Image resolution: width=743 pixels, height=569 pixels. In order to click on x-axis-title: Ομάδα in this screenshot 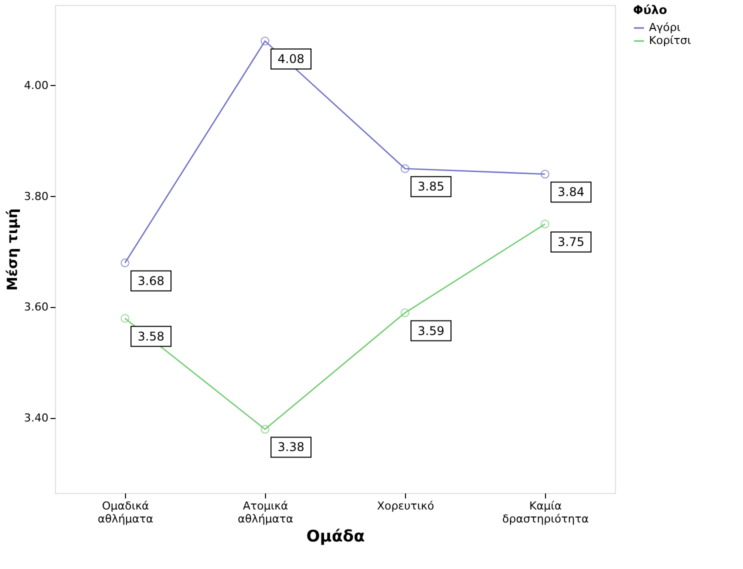, I will do `click(335, 536)`.